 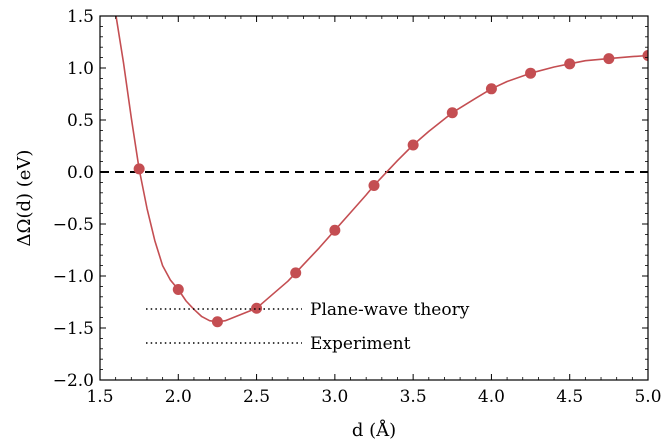 What do you see at coordinates (178, 397) in the screenshot?
I see `x-tick-label: 2.0` at bounding box center [178, 397].